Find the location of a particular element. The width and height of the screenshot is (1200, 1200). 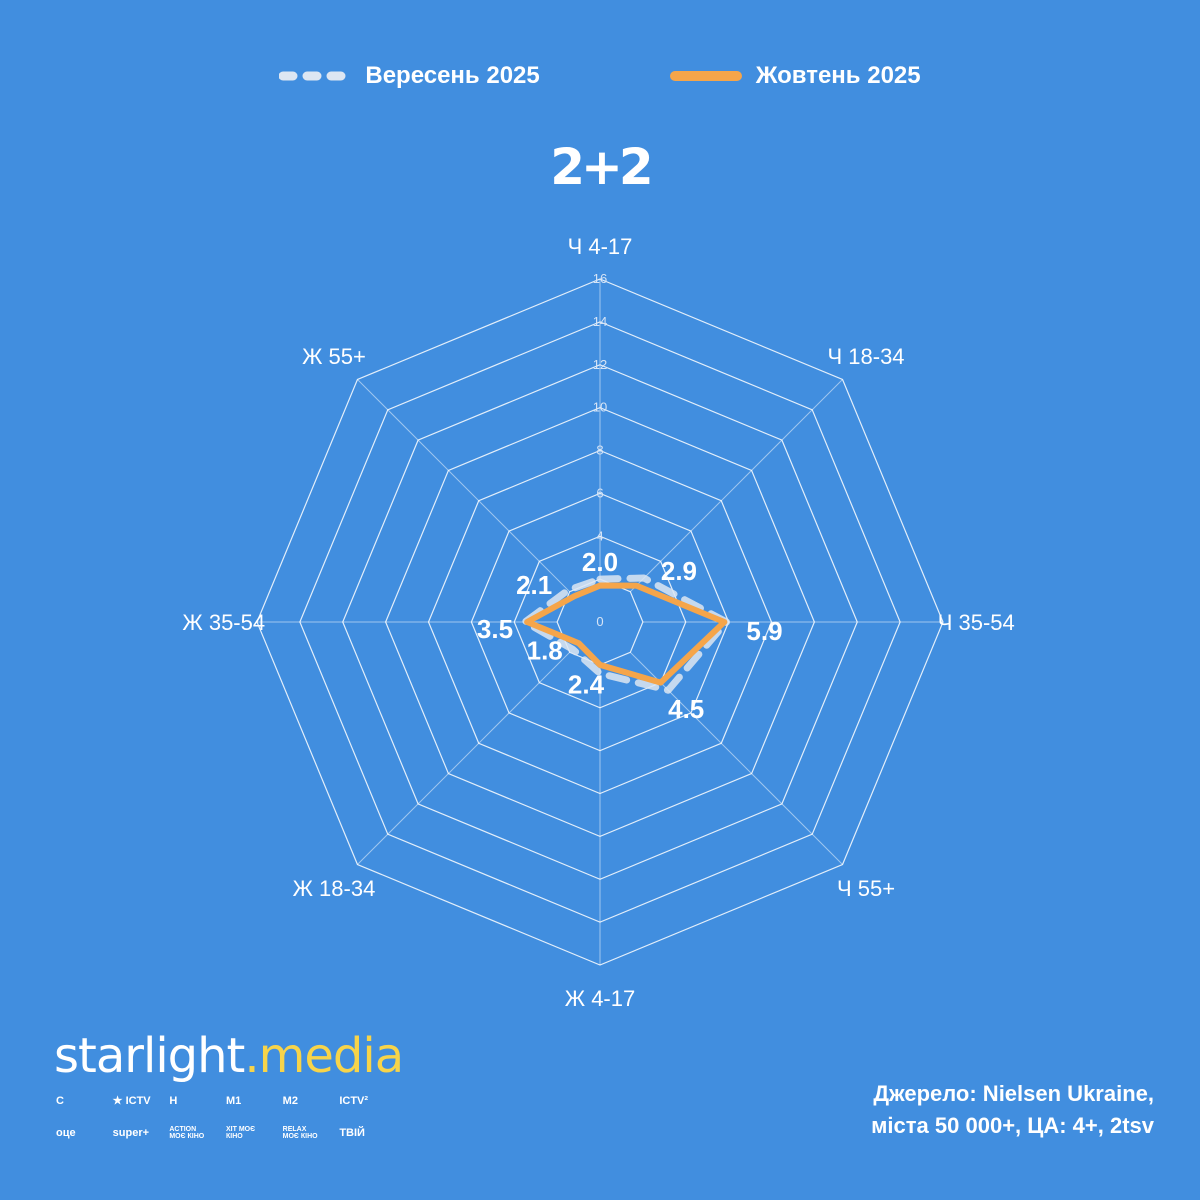

tick-label: 14 is located at coordinates (600, 321).